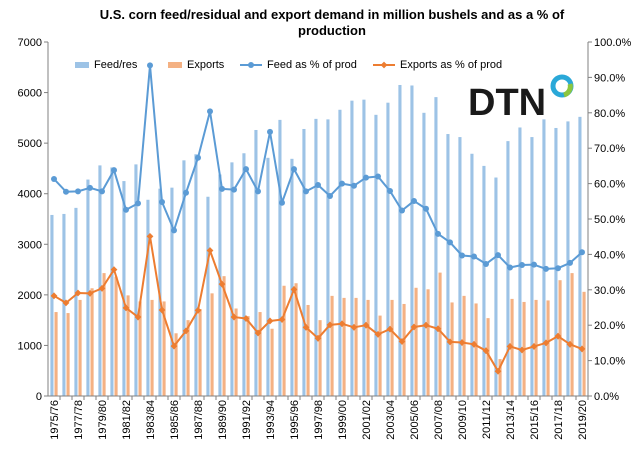 Image resolution: width=640 pixels, height=460 pixels. I want to click on x-tick-label: 2001/02, so click(367, 420).